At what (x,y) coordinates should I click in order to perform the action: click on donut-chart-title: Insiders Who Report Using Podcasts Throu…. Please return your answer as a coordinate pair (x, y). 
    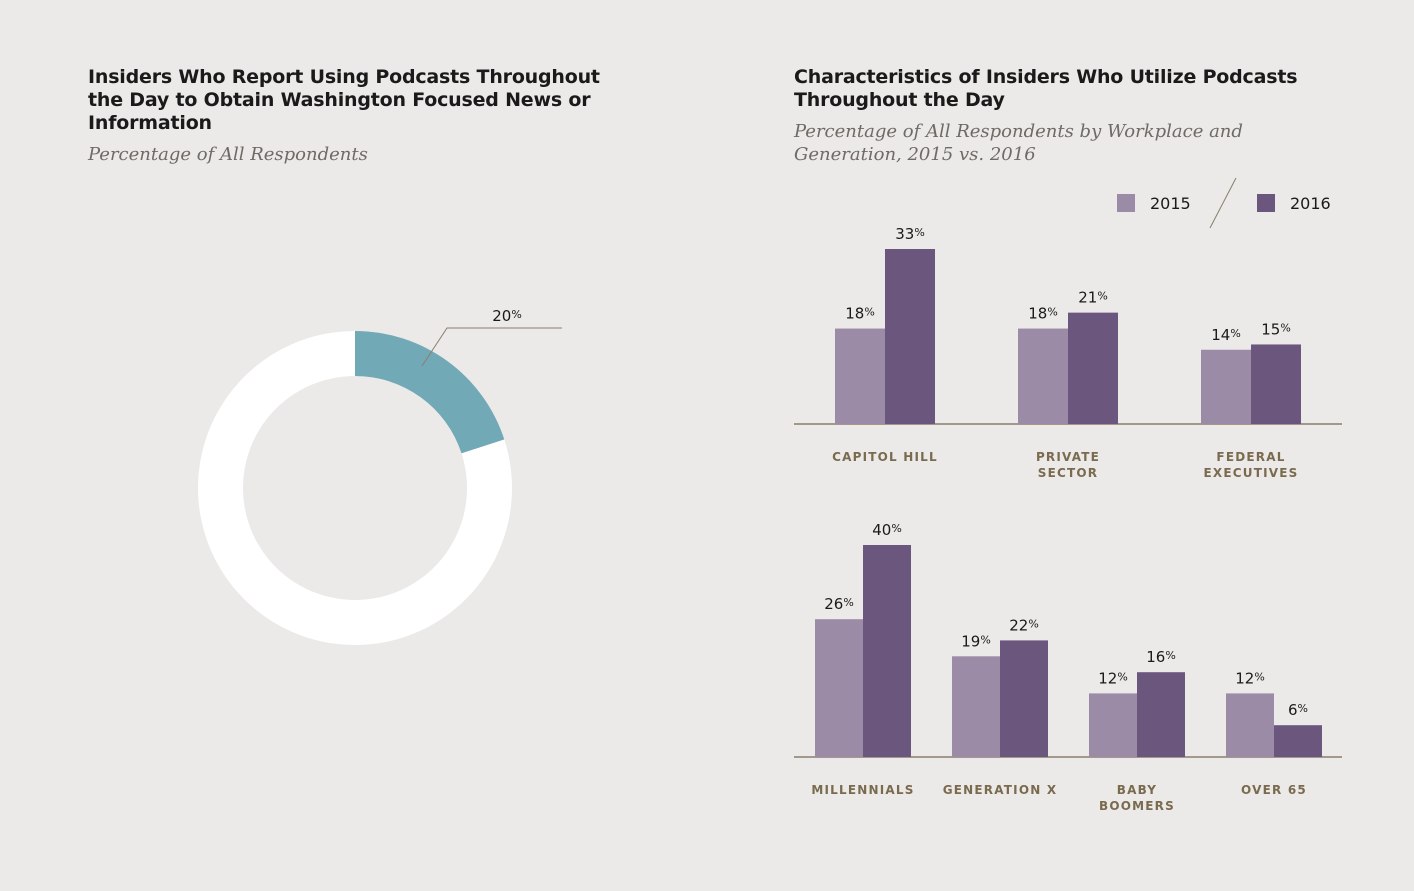
    Looking at the image, I should click on (344, 100).